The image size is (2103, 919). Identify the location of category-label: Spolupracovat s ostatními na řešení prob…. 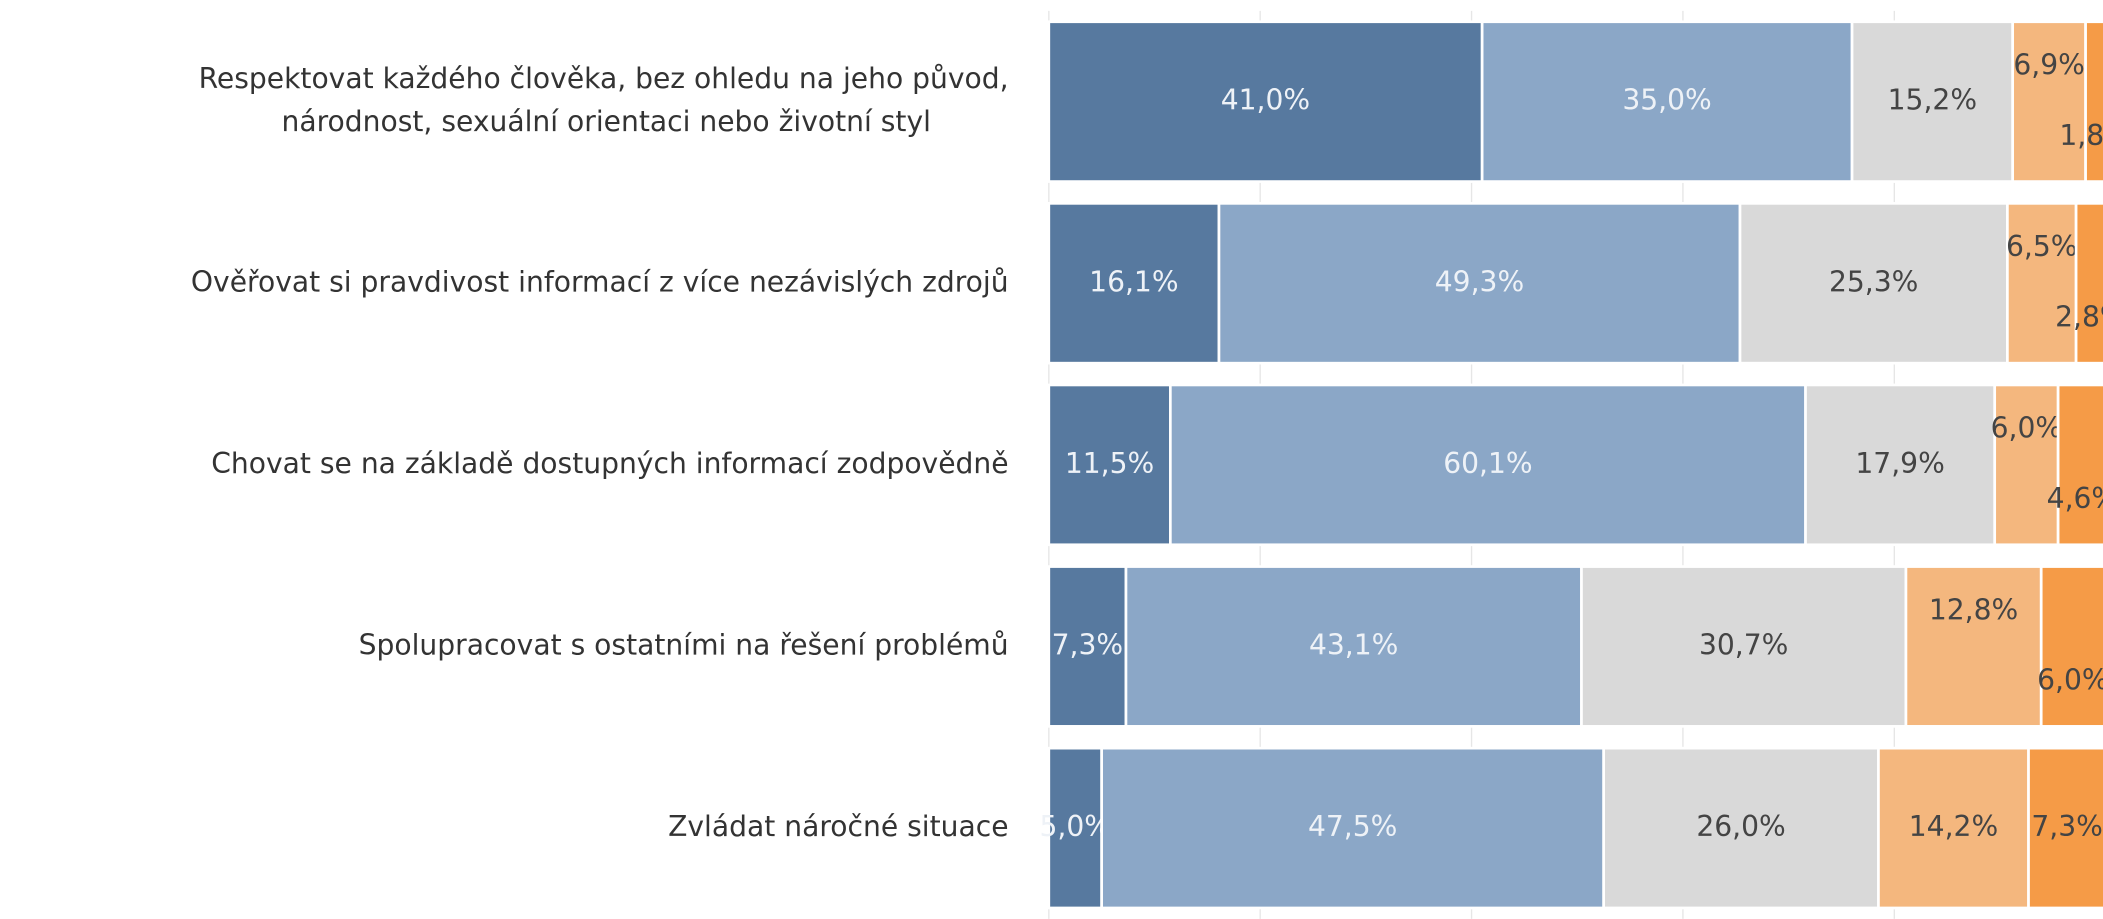
(684, 644).